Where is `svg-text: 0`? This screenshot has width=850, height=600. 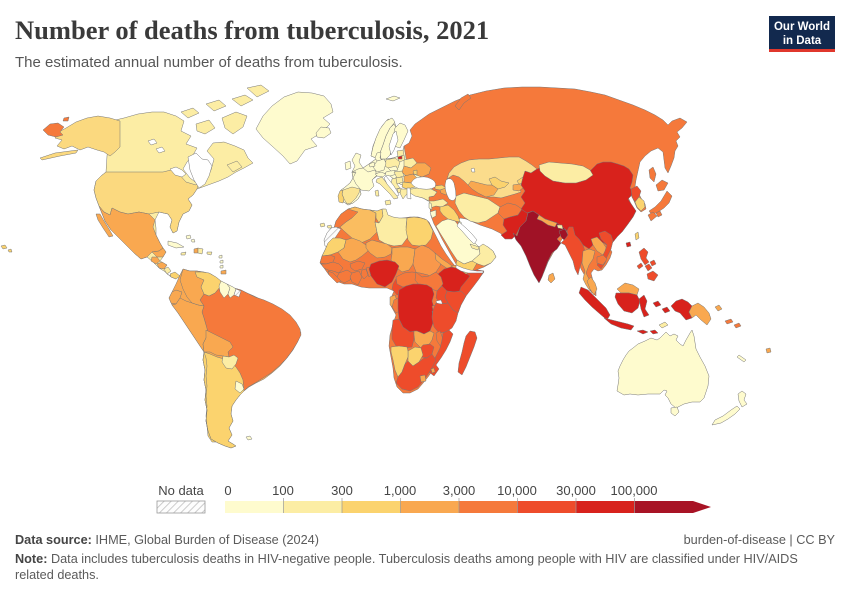
svg-text: 0 is located at coordinates (227, 490).